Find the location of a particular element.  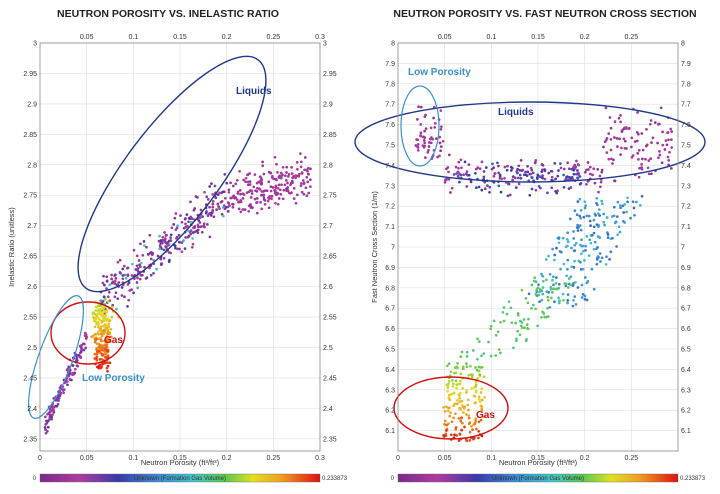

chart-title: NEUTRON POROSITY VS. INELASTIC RATIO is located at coordinates (168, 14).